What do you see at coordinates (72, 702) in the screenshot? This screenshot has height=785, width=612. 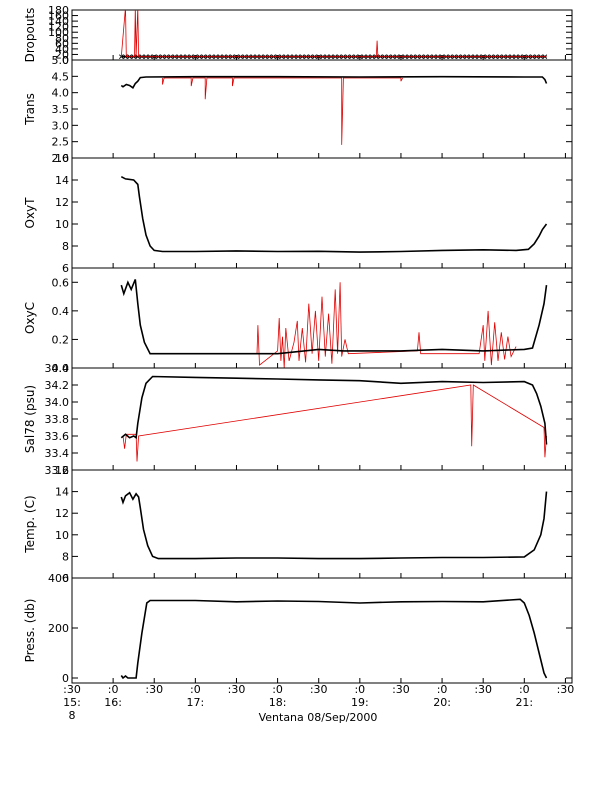 I see `x-tick-label: 15:` at bounding box center [72, 702].